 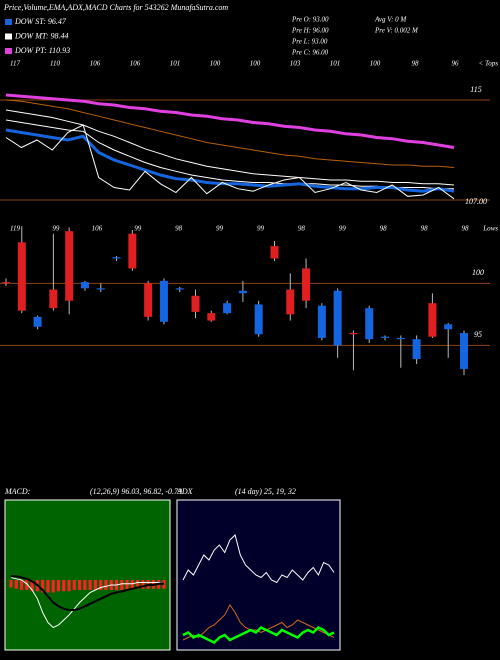 What do you see at coordinates (478, 334) in the screenshot?
I see `y-tick-label: 95` at bounding box center [478, 334].